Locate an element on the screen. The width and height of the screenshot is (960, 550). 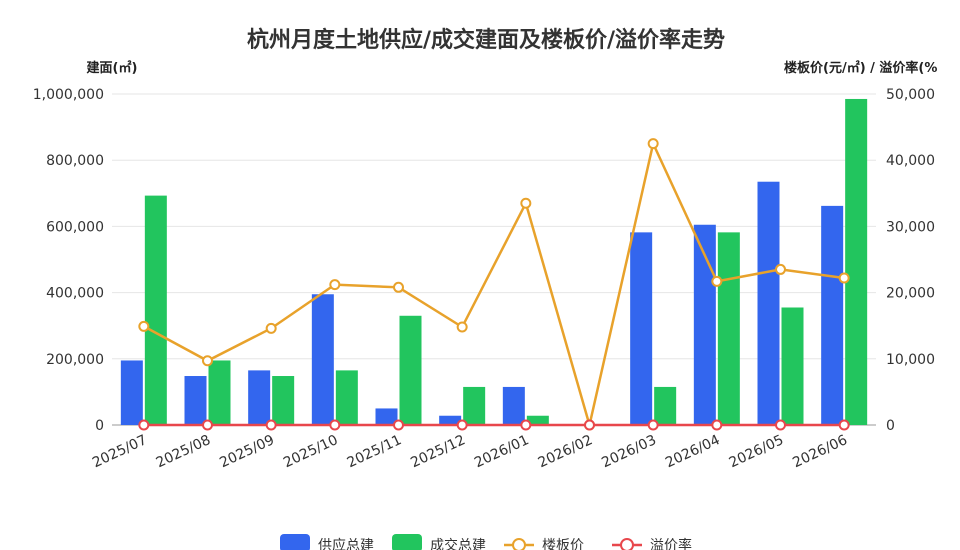
bar-供应总建-2 is located at coordinates (259, 397).